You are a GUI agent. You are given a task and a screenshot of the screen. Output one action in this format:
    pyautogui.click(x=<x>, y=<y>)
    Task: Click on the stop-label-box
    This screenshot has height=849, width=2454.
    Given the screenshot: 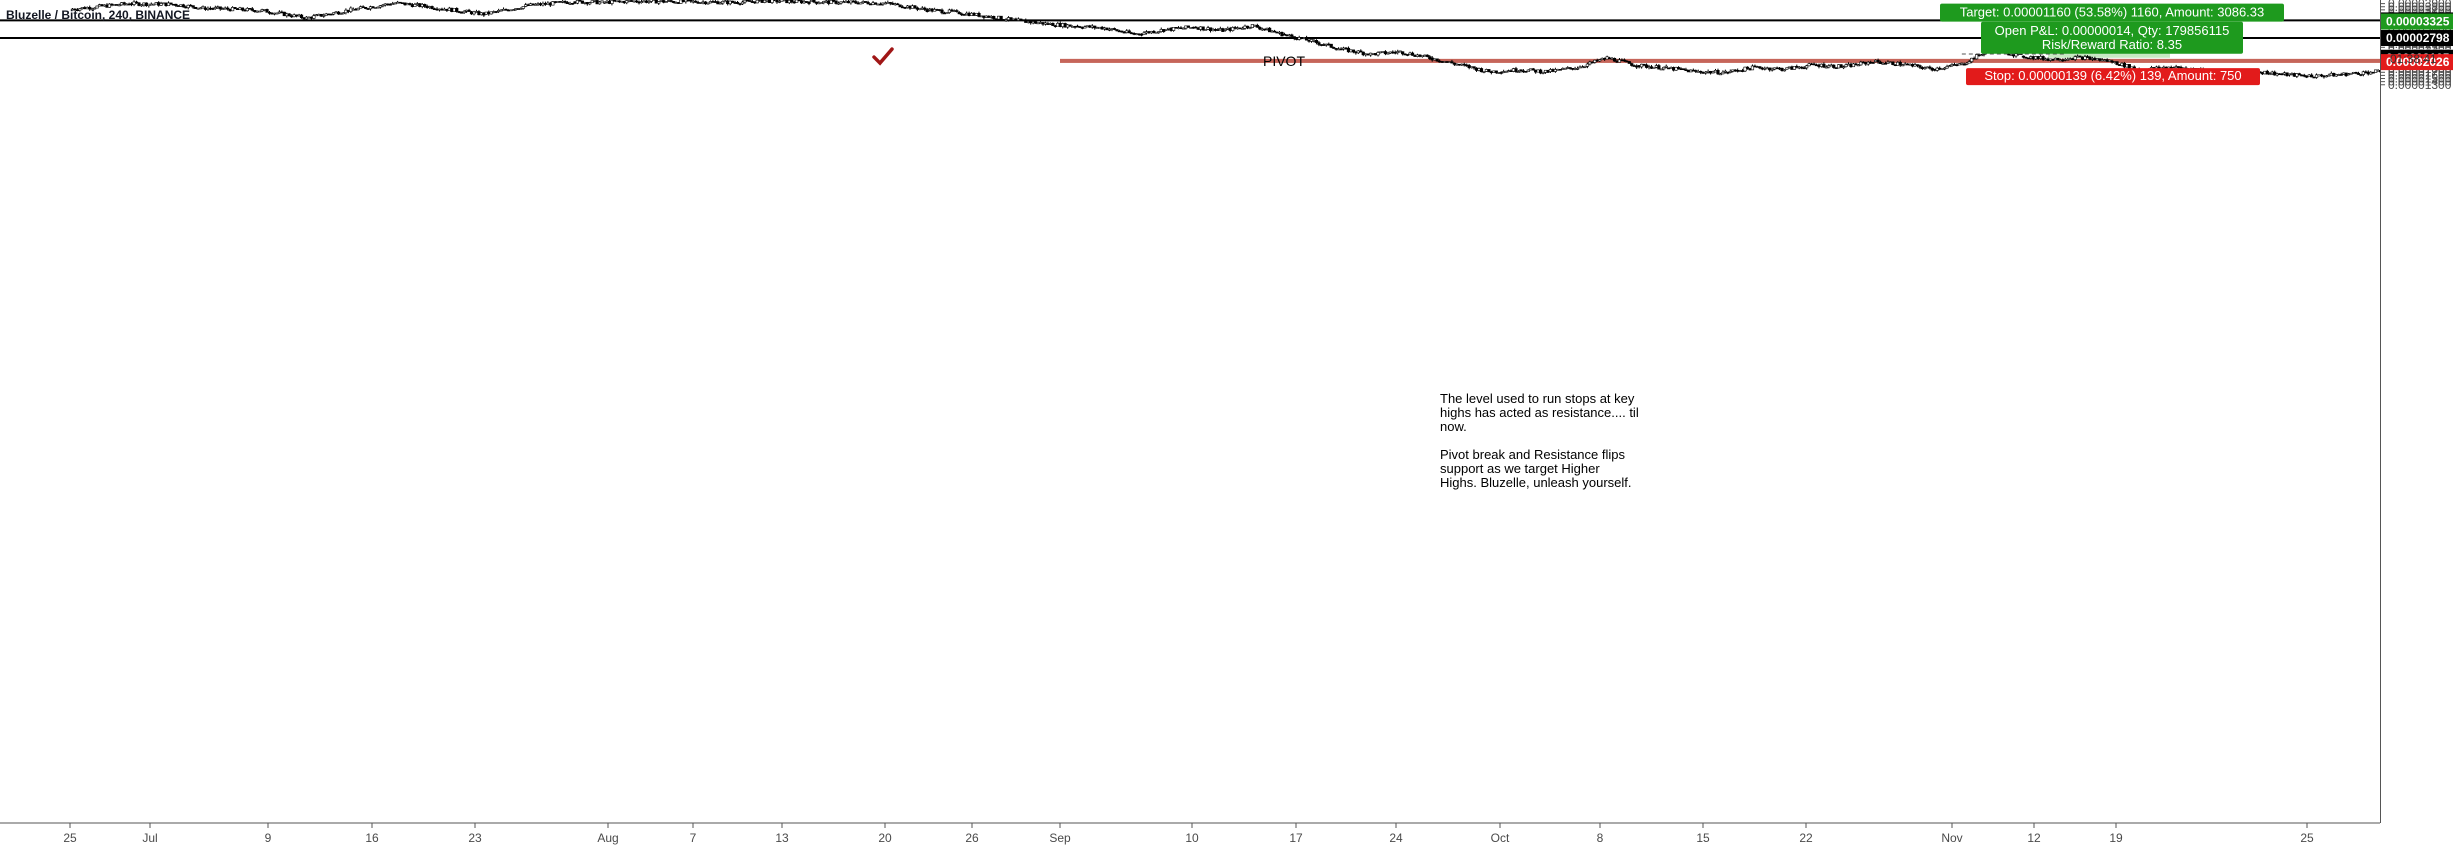 What is the action you would take?
    pyautogui.click(x=2113, y=77)
    